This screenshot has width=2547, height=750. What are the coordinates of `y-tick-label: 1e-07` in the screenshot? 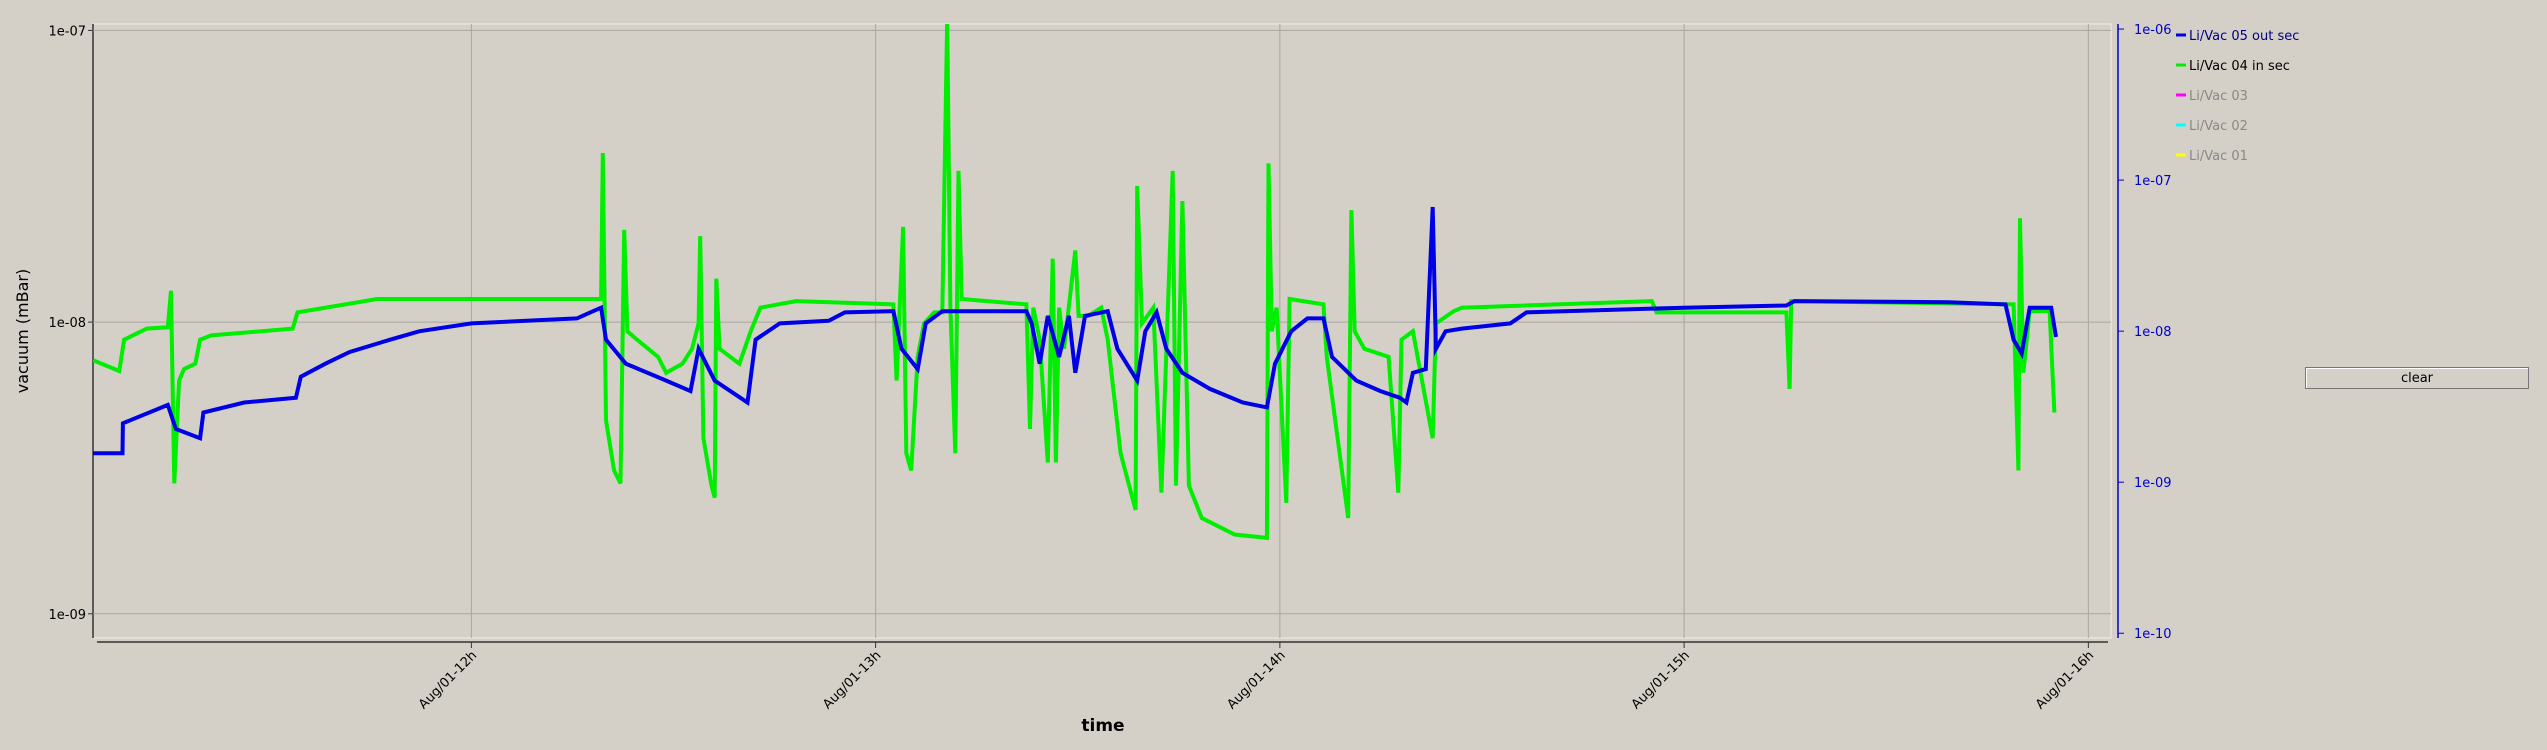 It's located at (67, 31).